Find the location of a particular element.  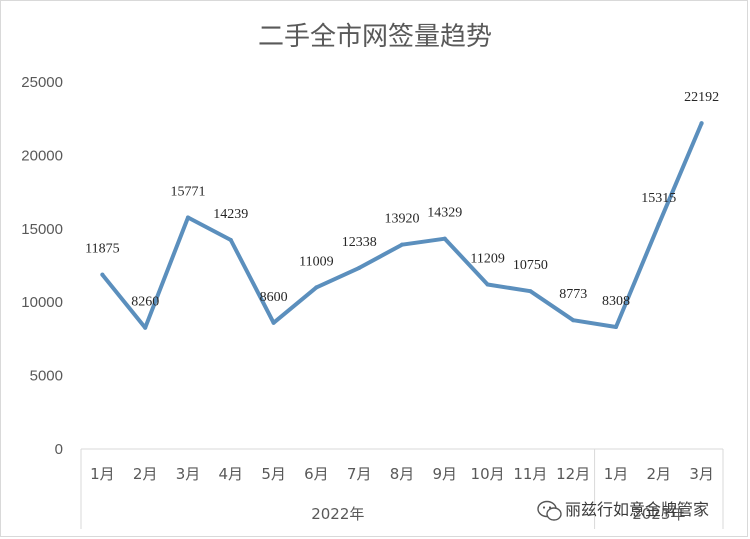

wechat-icon is located at coordinates (549, 510).